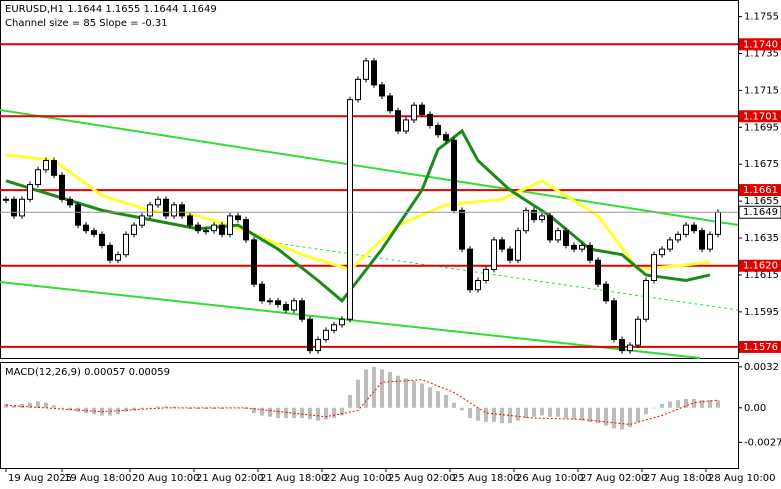 The width and height of the screenshot is (781, 489). Describe the element at coordinates (762, 442) in the screenshot. I see `y2-tick-label: -0.0027` at that location.